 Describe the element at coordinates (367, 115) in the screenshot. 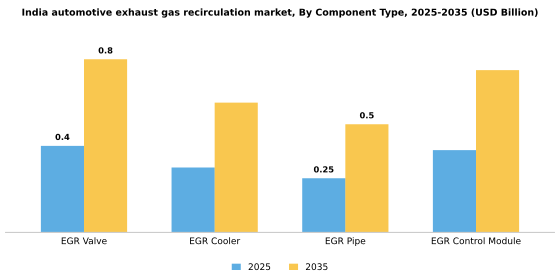

I see `data-label: 0.5` at that location.